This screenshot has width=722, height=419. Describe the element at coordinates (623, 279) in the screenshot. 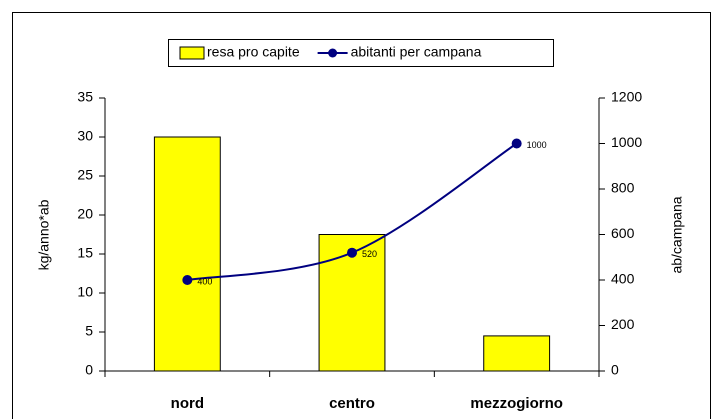

I see `y2-tick-label: 400` at that location.